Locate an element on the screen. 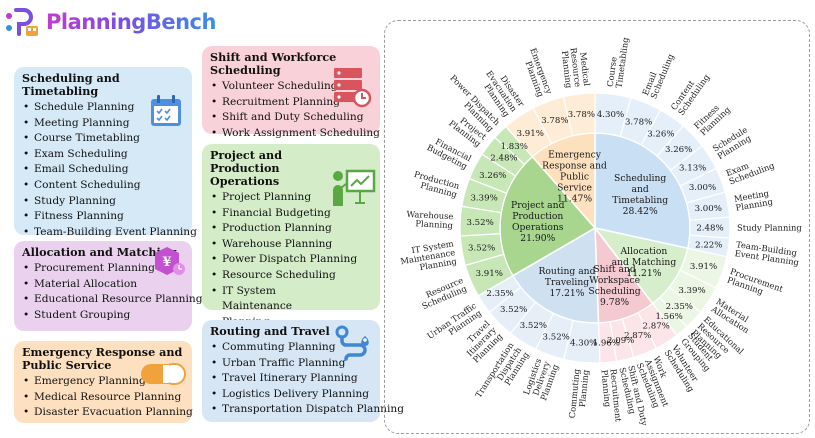 This screenshot has height=438, width=815. outer-segment-label: FitnessPlanning is located at coordinates (712, 117).